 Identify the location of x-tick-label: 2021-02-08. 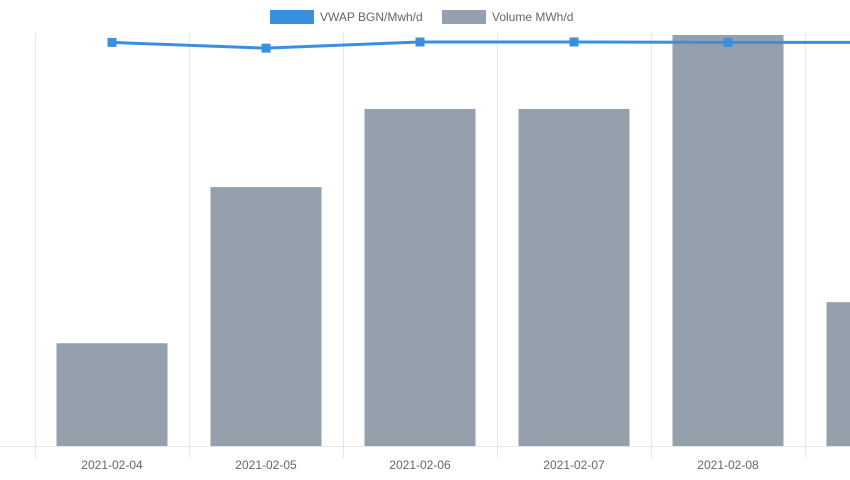
(728, 465).